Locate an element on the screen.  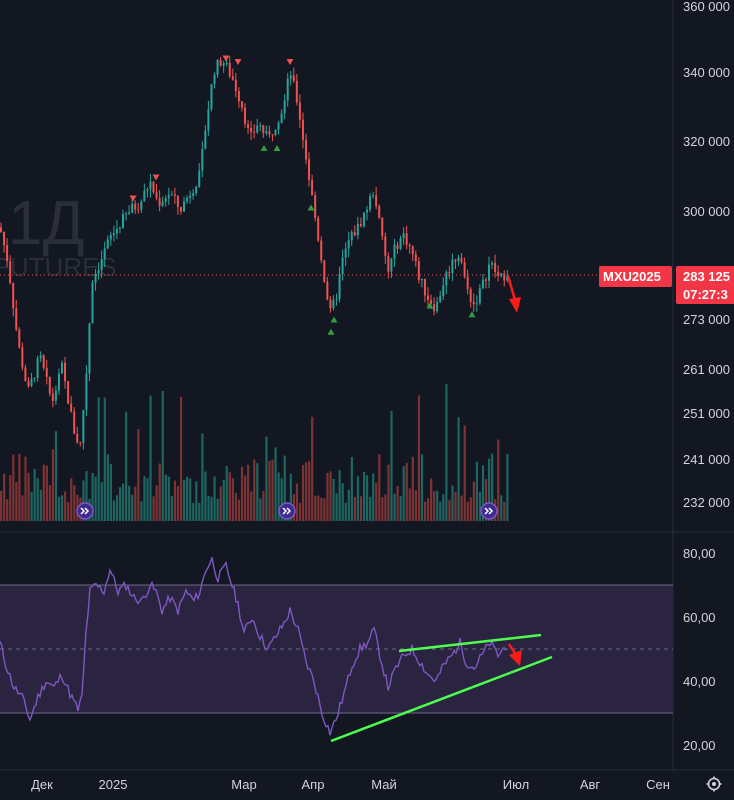
price-tag-box is located at coordinates (705, 285).